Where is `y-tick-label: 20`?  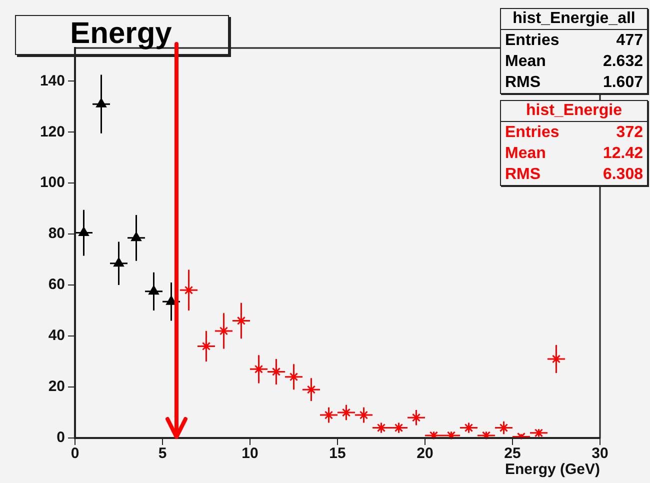 y-tick-label: 20 is located at coordinates (56, 387).